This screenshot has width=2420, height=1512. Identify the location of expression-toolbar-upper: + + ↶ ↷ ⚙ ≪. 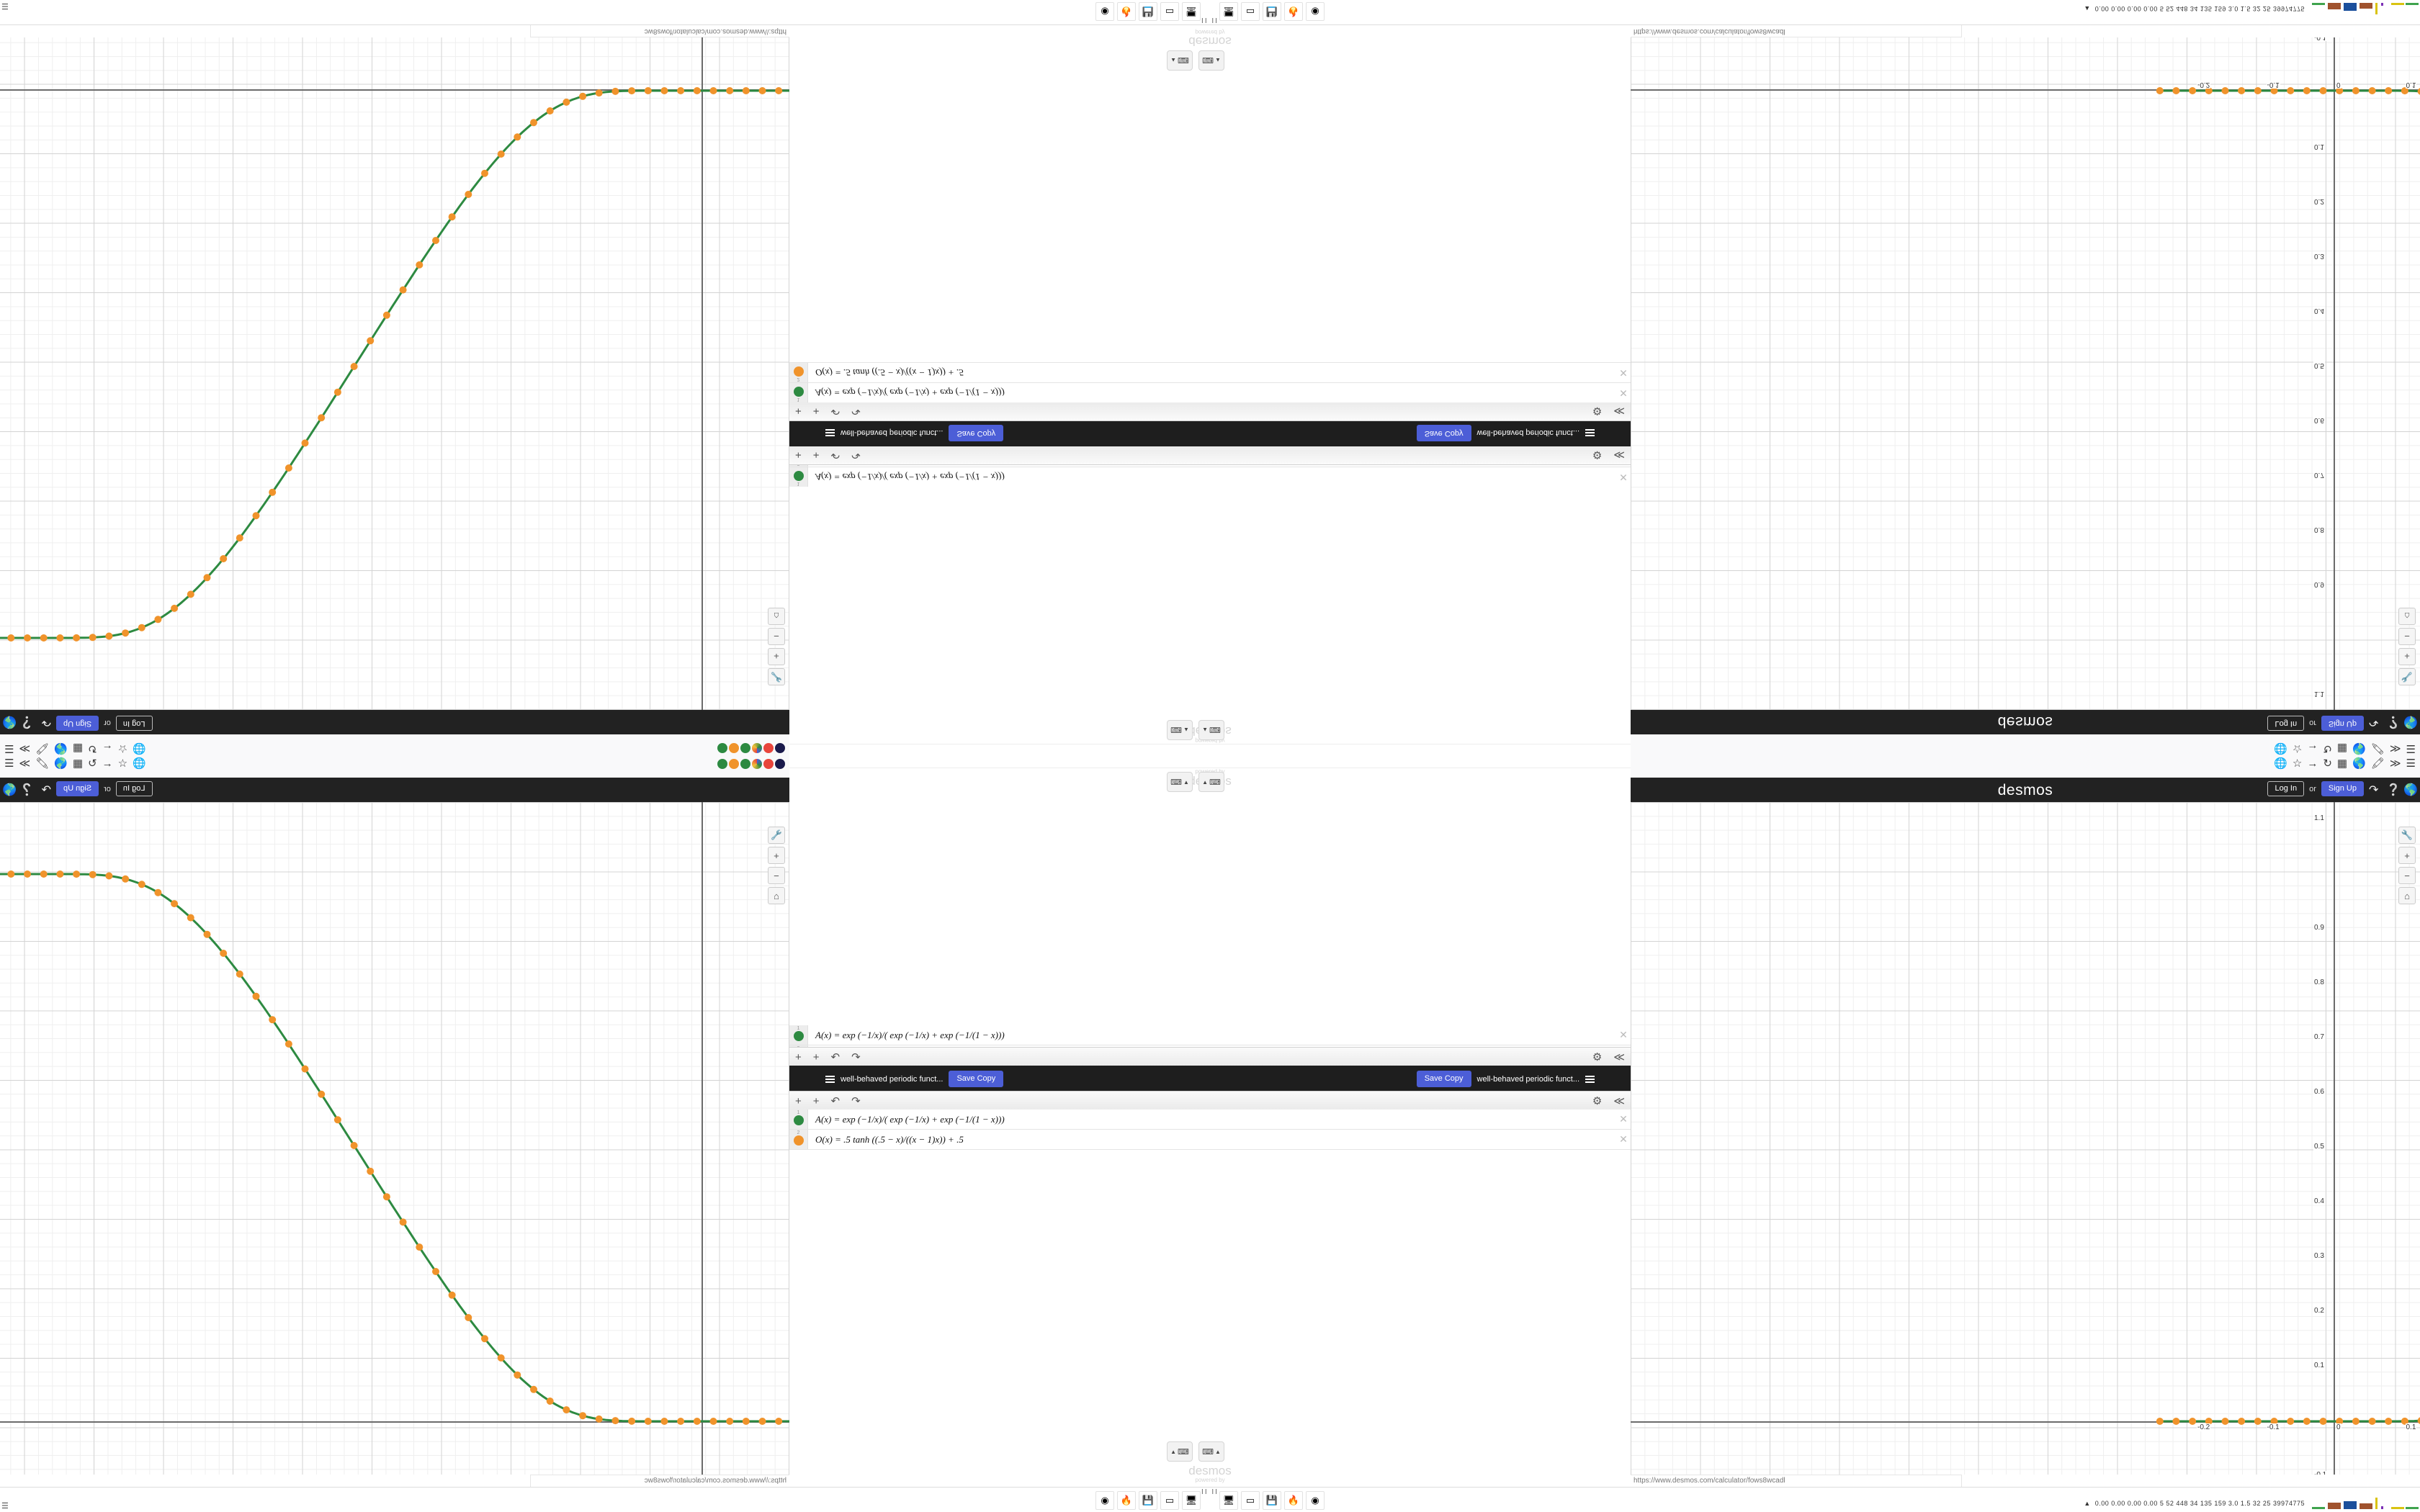
(1210, 455).